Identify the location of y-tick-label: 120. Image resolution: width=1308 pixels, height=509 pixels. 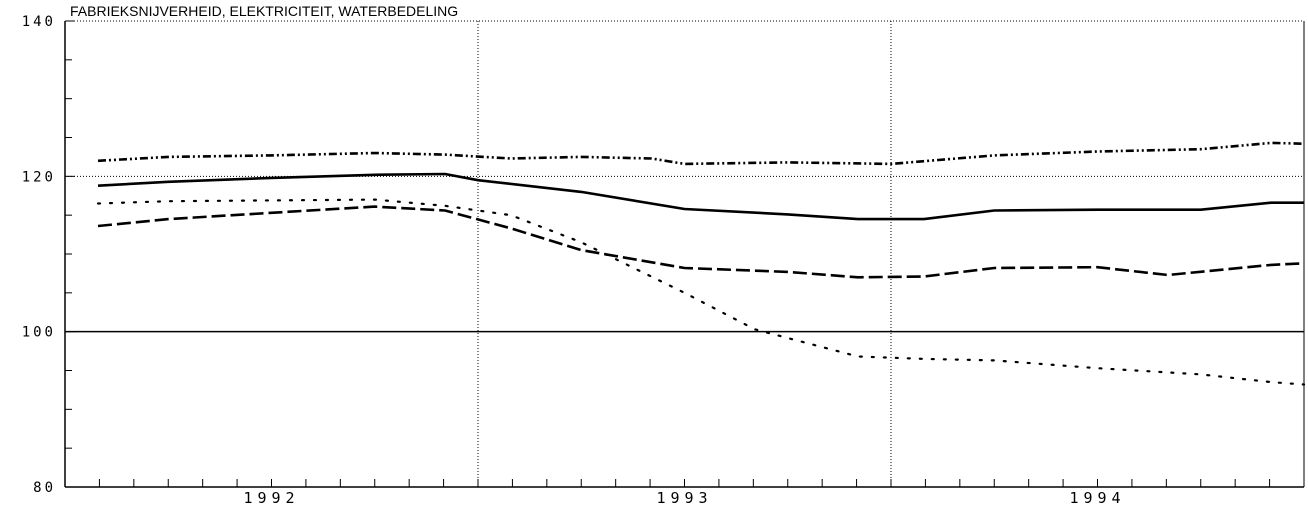
(39, 177).